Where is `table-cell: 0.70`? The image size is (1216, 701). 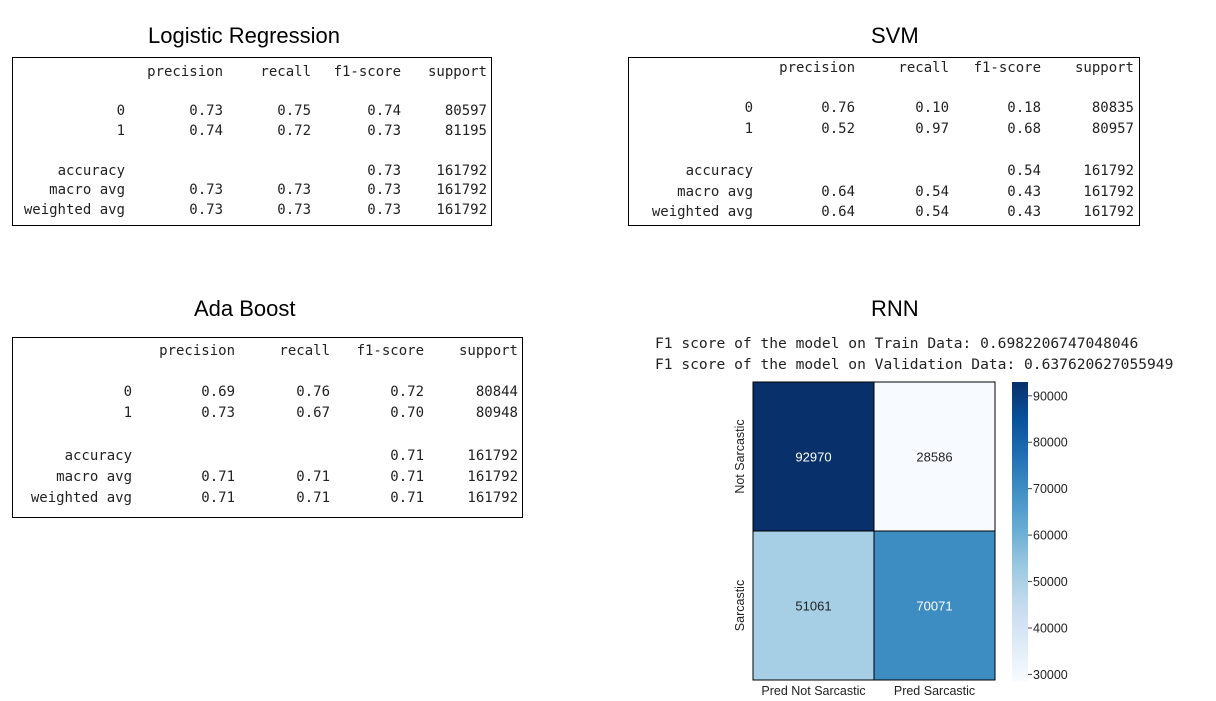
table-cell: 0.70 is located at coordinates (407, 413).